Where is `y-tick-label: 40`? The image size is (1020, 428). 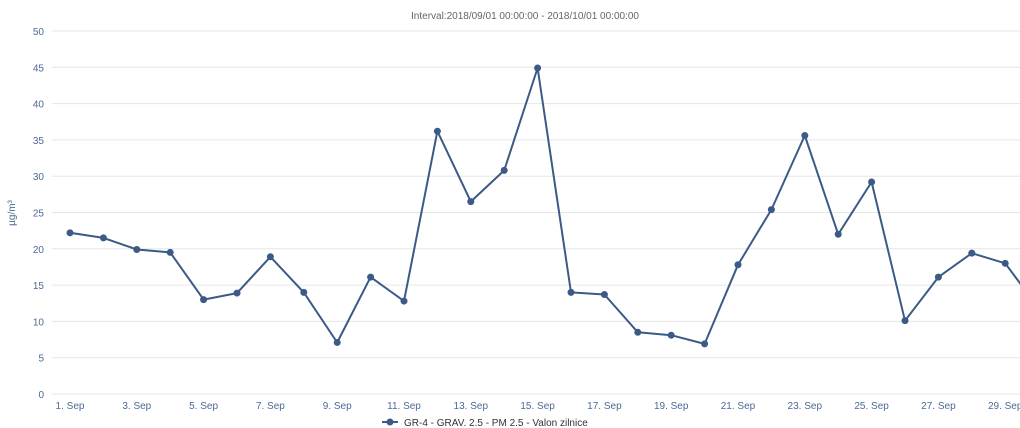 y-tick-label: 40 is located at coordinates (39, 105).